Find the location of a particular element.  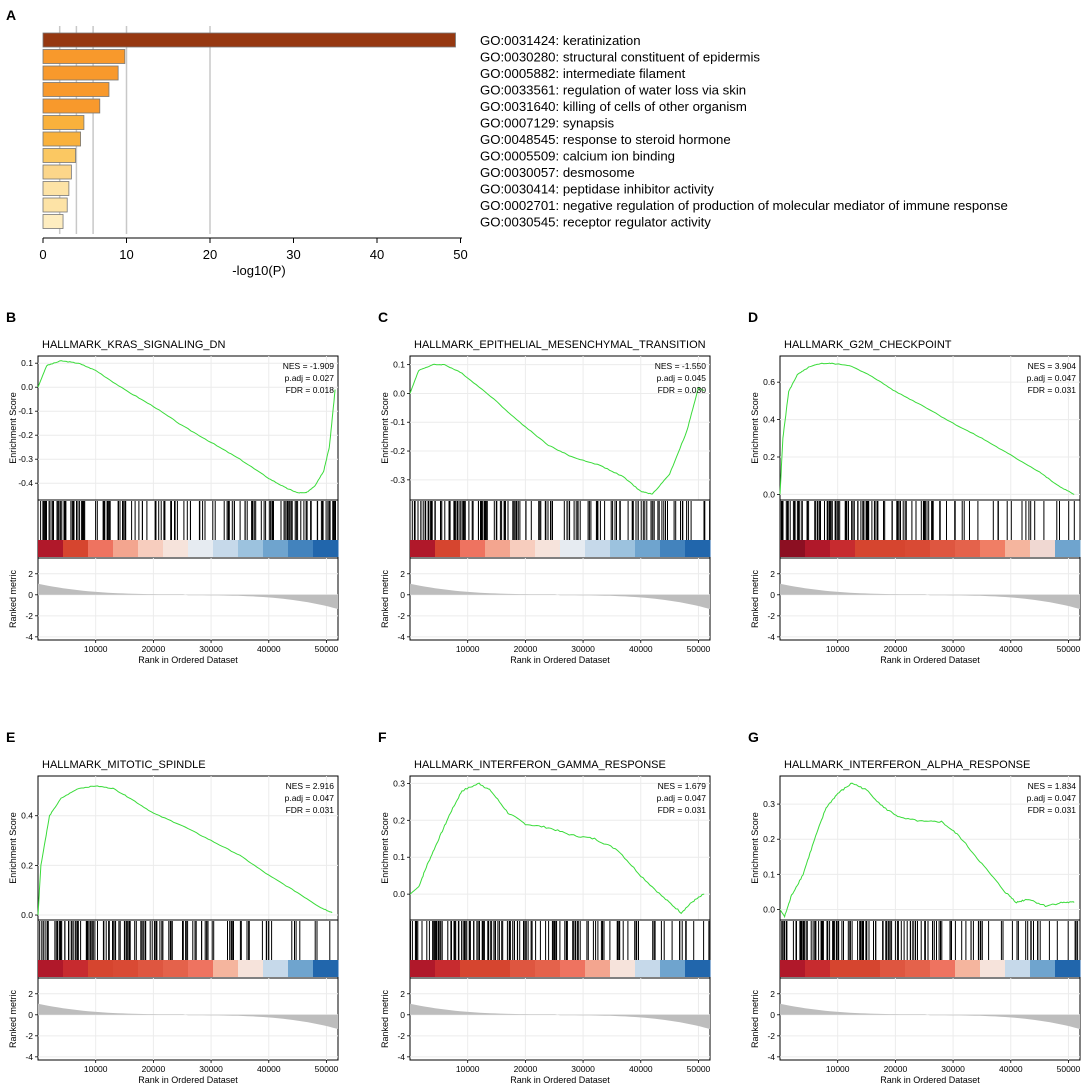

stat-nes: NES = 2.916 is located at coordinates (310, 786).